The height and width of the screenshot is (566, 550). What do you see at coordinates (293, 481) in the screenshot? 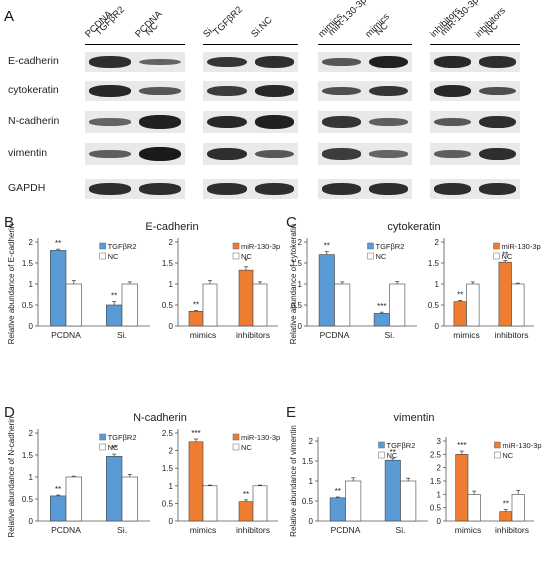
I see `y-axis-label: Relative abundance of vimentin` at bounding box center [293, 481].